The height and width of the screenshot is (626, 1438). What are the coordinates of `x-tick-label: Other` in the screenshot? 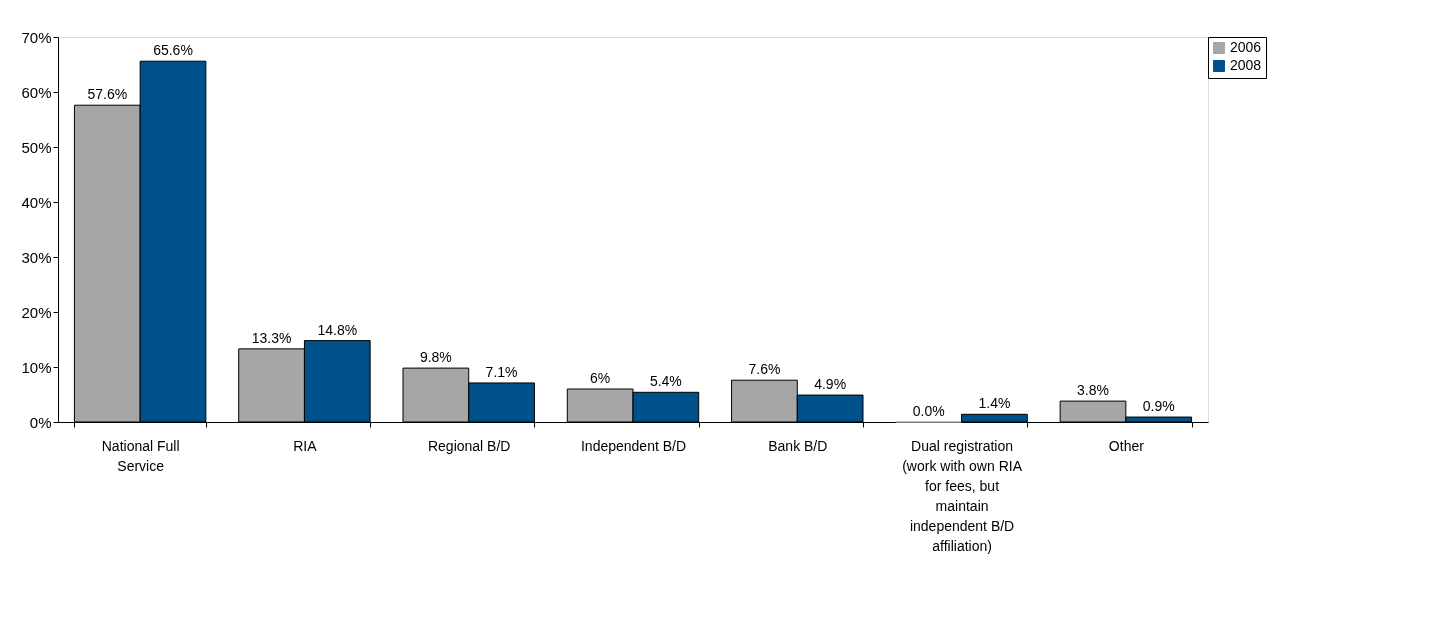 It's located at (1126, 445).